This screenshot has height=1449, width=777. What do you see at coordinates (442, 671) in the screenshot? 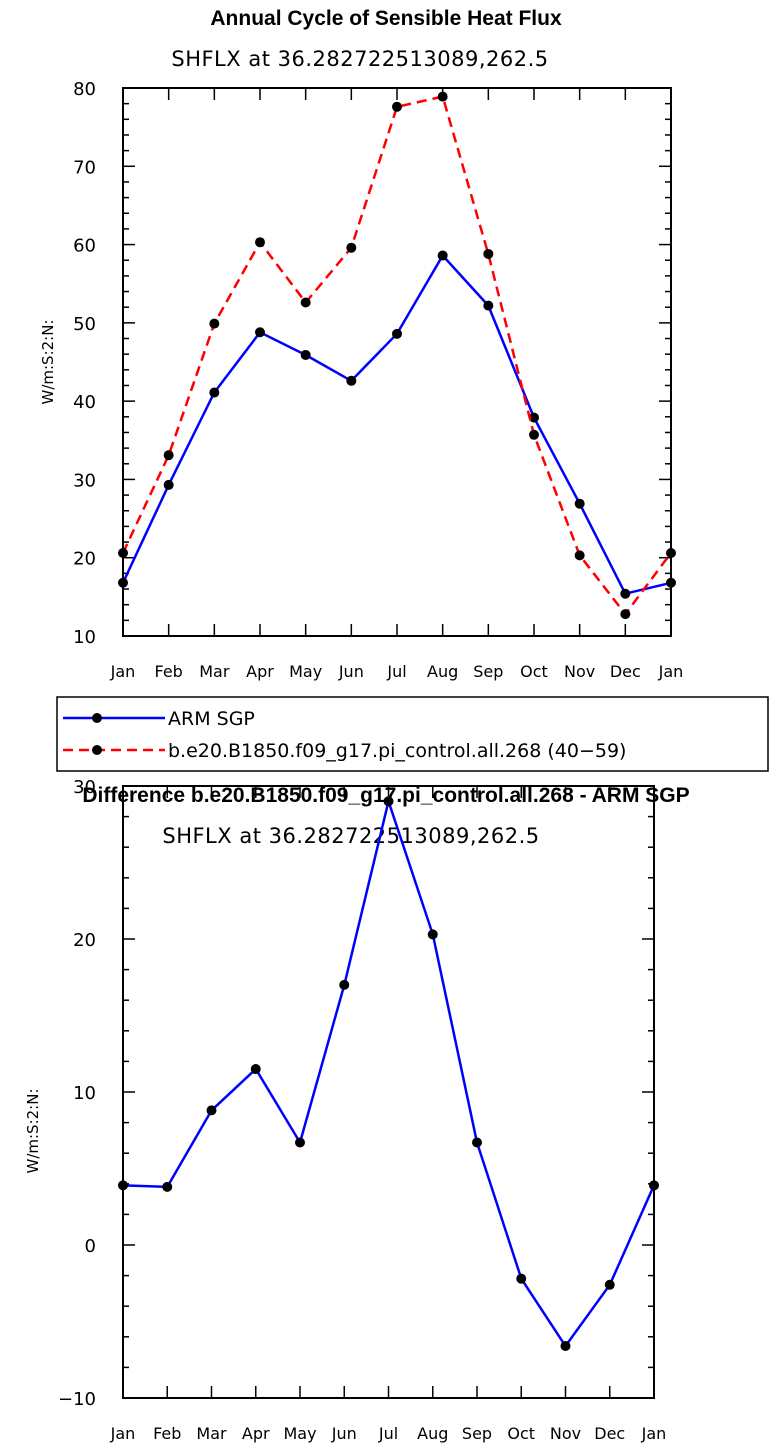
I see `chart-1-x-tick-label: Aug` at bounding box center [442, 671].